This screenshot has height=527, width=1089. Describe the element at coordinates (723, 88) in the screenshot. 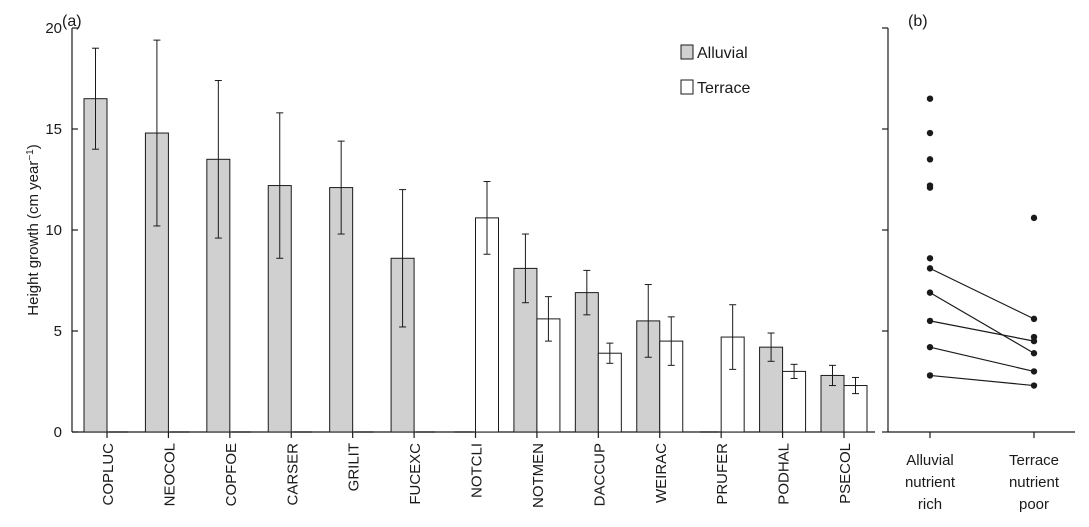

I see `legend-label-terrace: Terrace` at that location.